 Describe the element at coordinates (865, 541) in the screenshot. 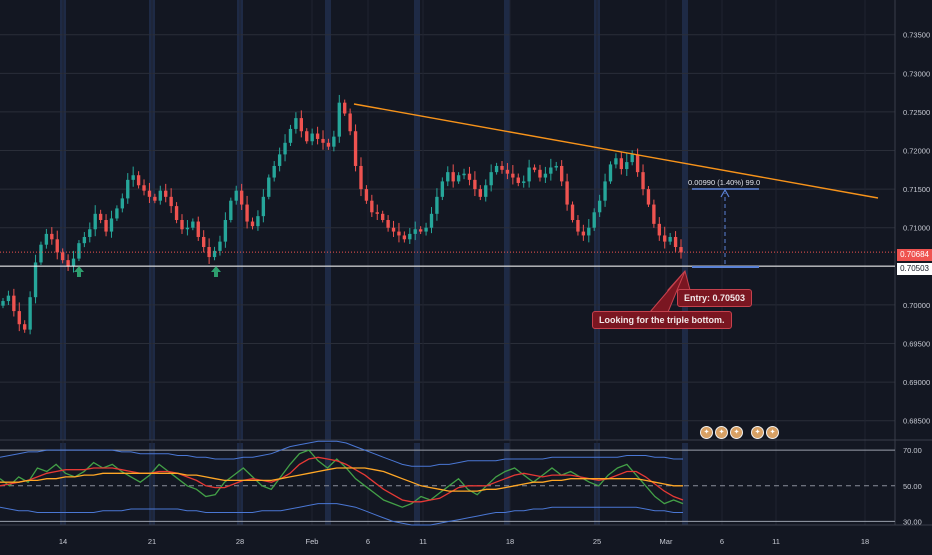

I see `date-tick-label: 18` at that location.